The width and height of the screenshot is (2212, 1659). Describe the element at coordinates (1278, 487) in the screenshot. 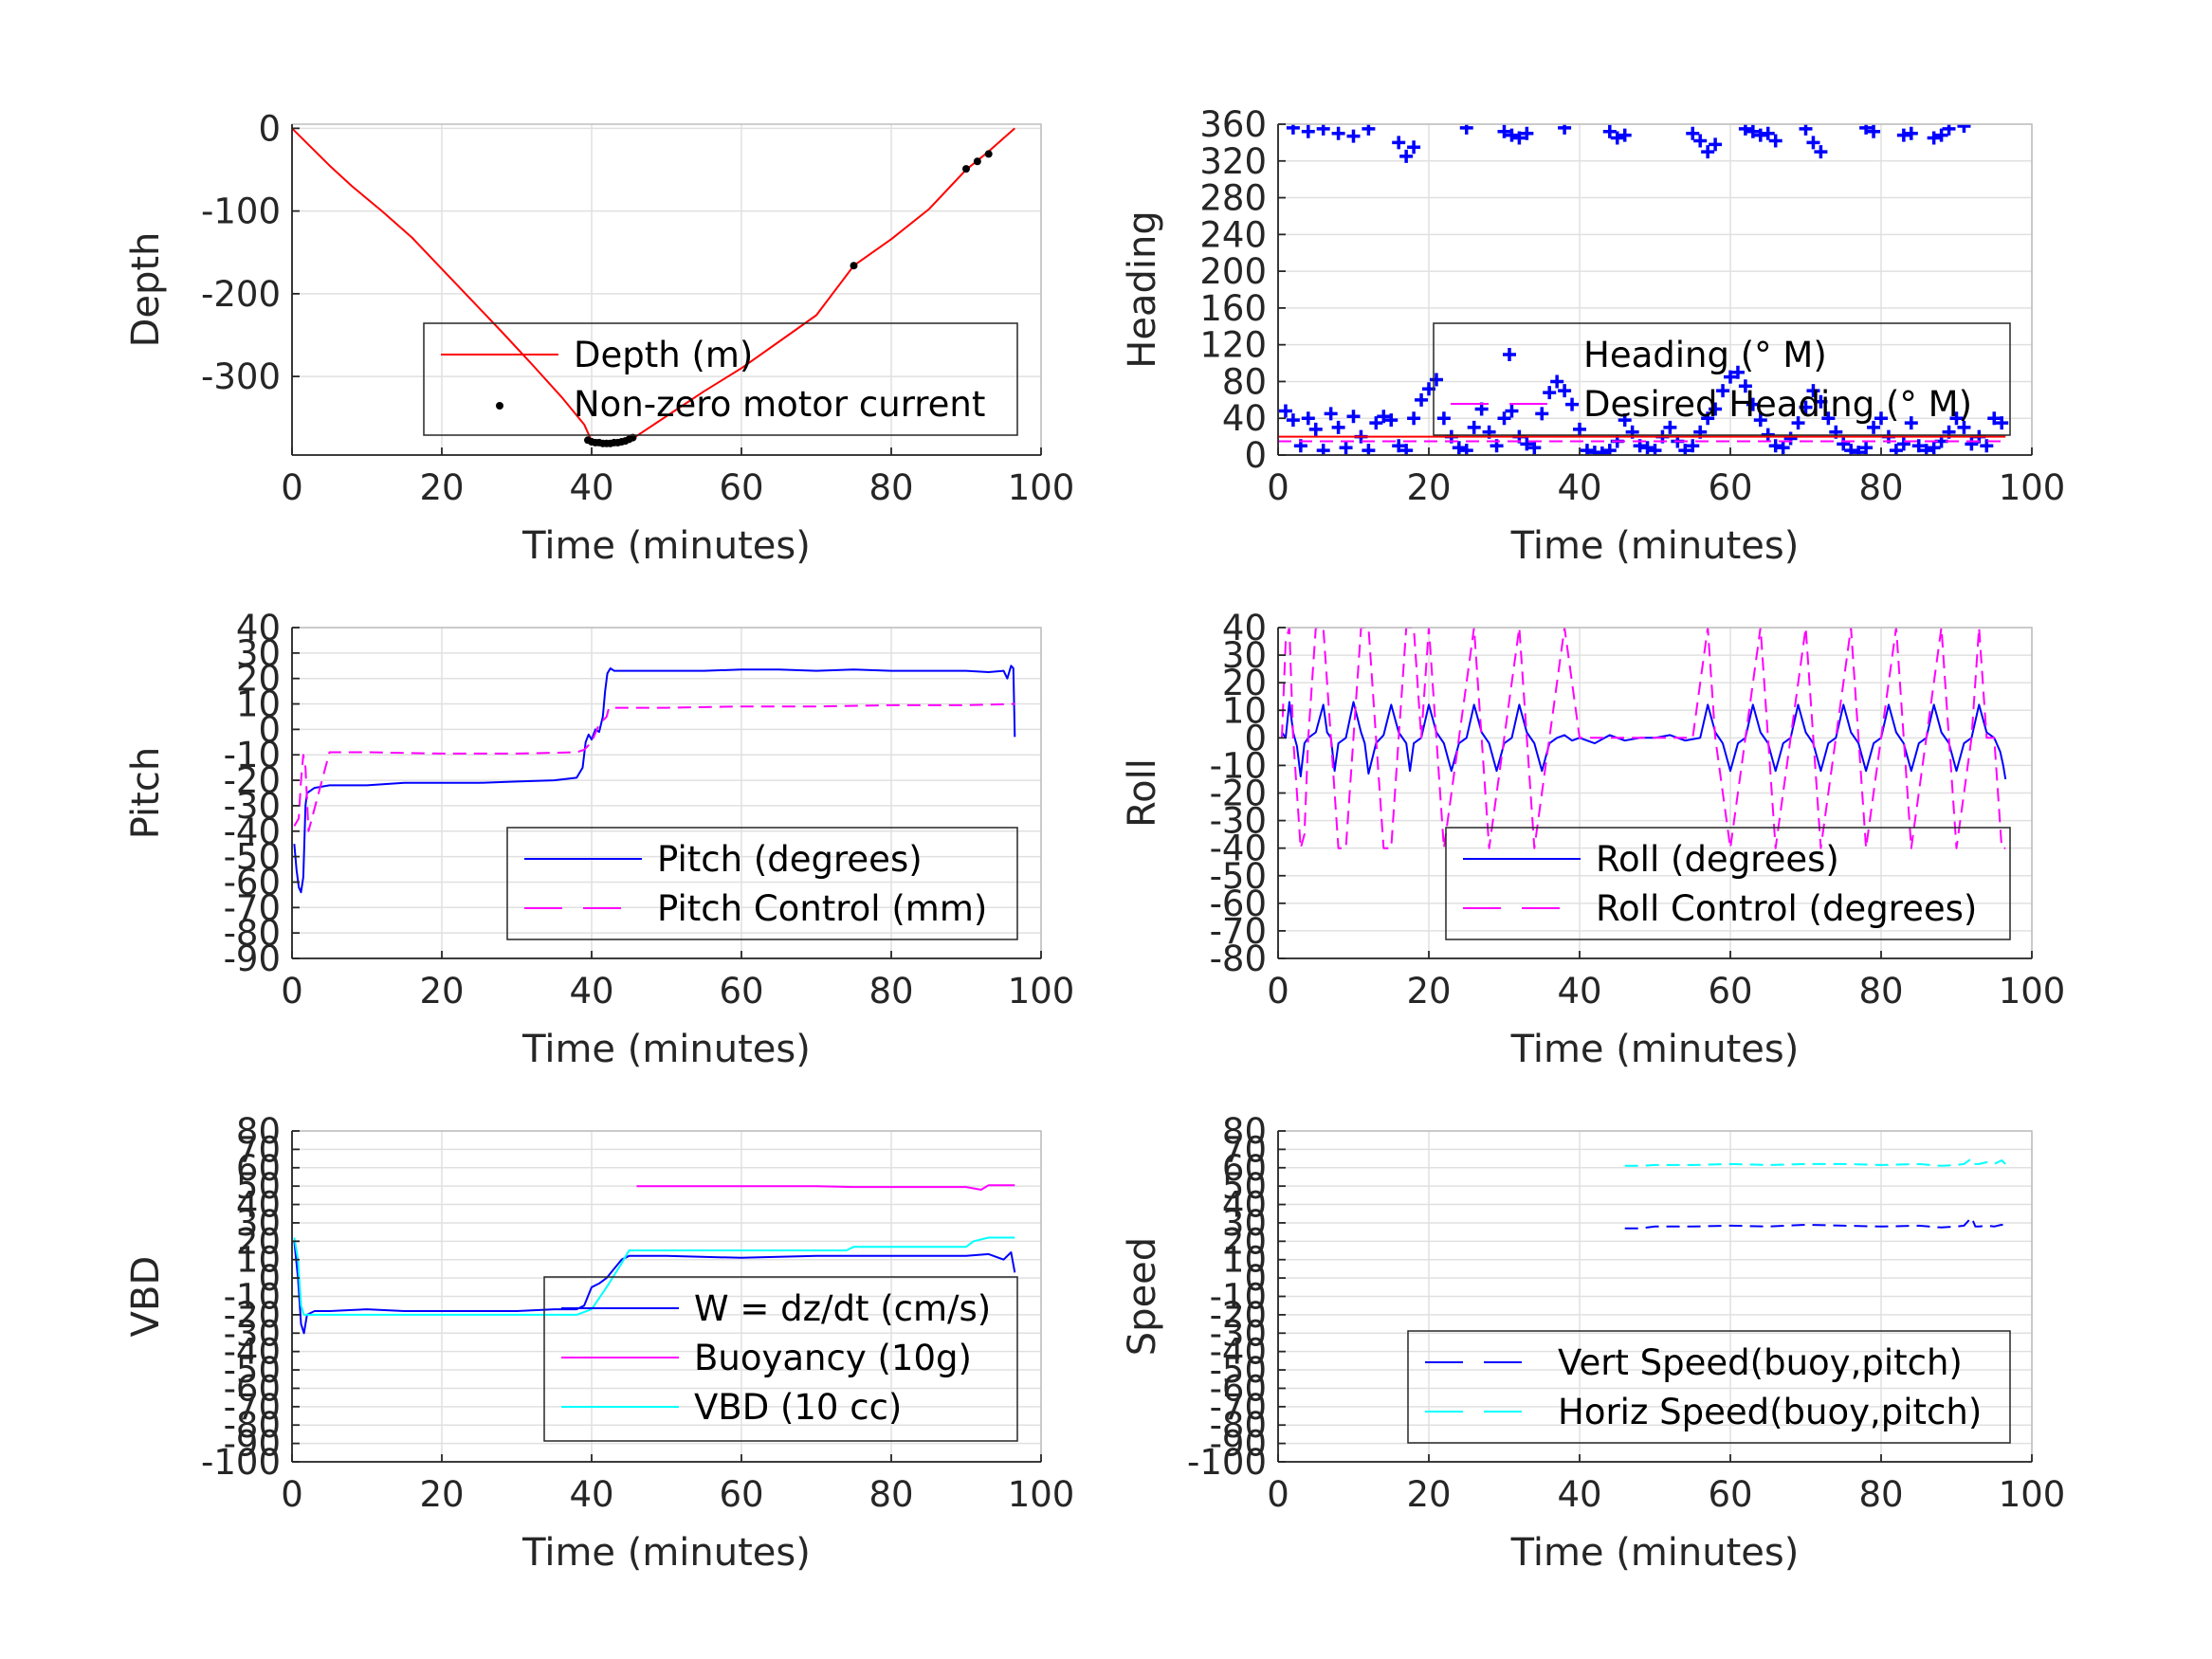

I see `x-tick-label: 0` at that location.